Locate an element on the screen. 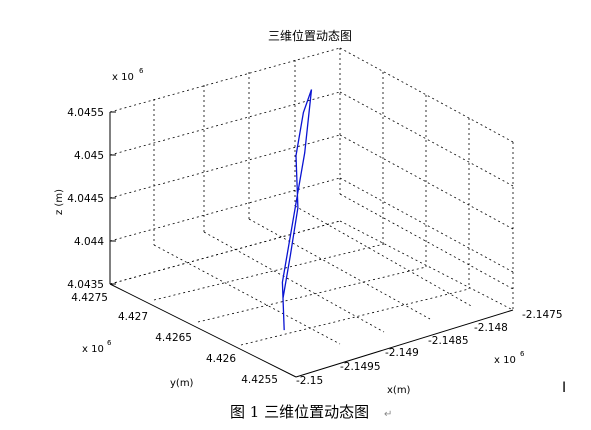  y-scale-exp: 6 is located at coordinates (109, 343).